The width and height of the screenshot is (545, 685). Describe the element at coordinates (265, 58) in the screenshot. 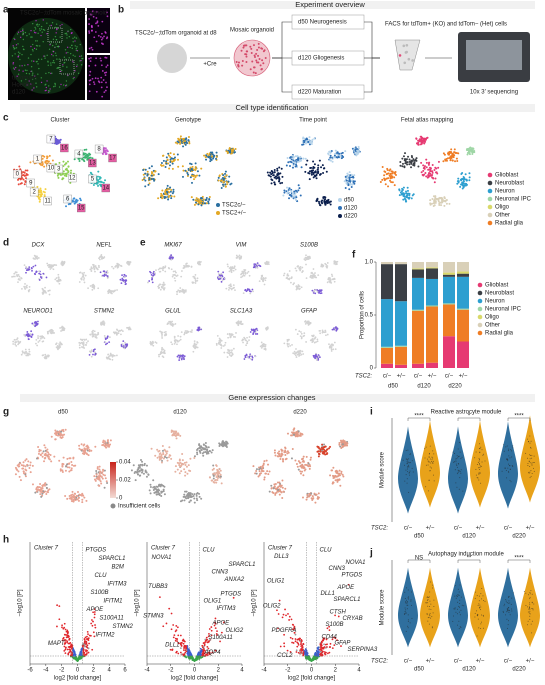

I see `mosaic-dot` at that location.